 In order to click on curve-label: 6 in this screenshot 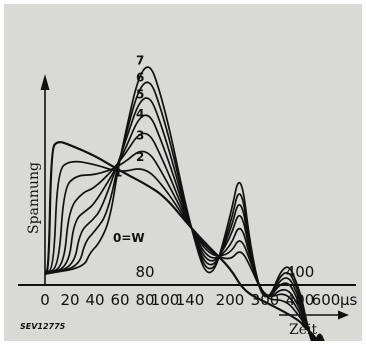, I will do `click(140, 77)`.